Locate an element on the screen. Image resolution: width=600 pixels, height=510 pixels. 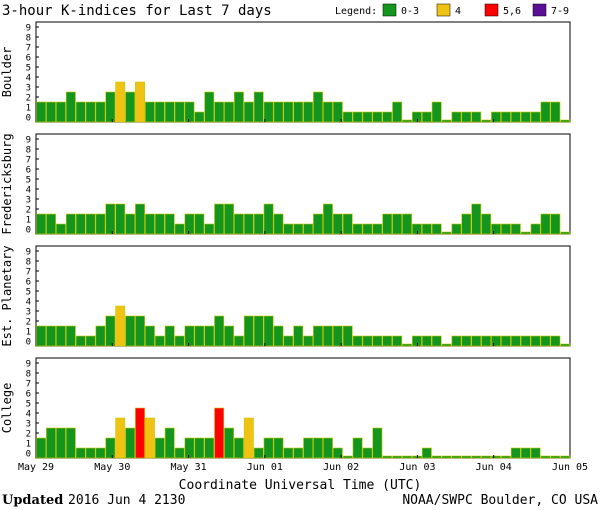
y-tick-label: 3 is located at coordinates (28, 201).